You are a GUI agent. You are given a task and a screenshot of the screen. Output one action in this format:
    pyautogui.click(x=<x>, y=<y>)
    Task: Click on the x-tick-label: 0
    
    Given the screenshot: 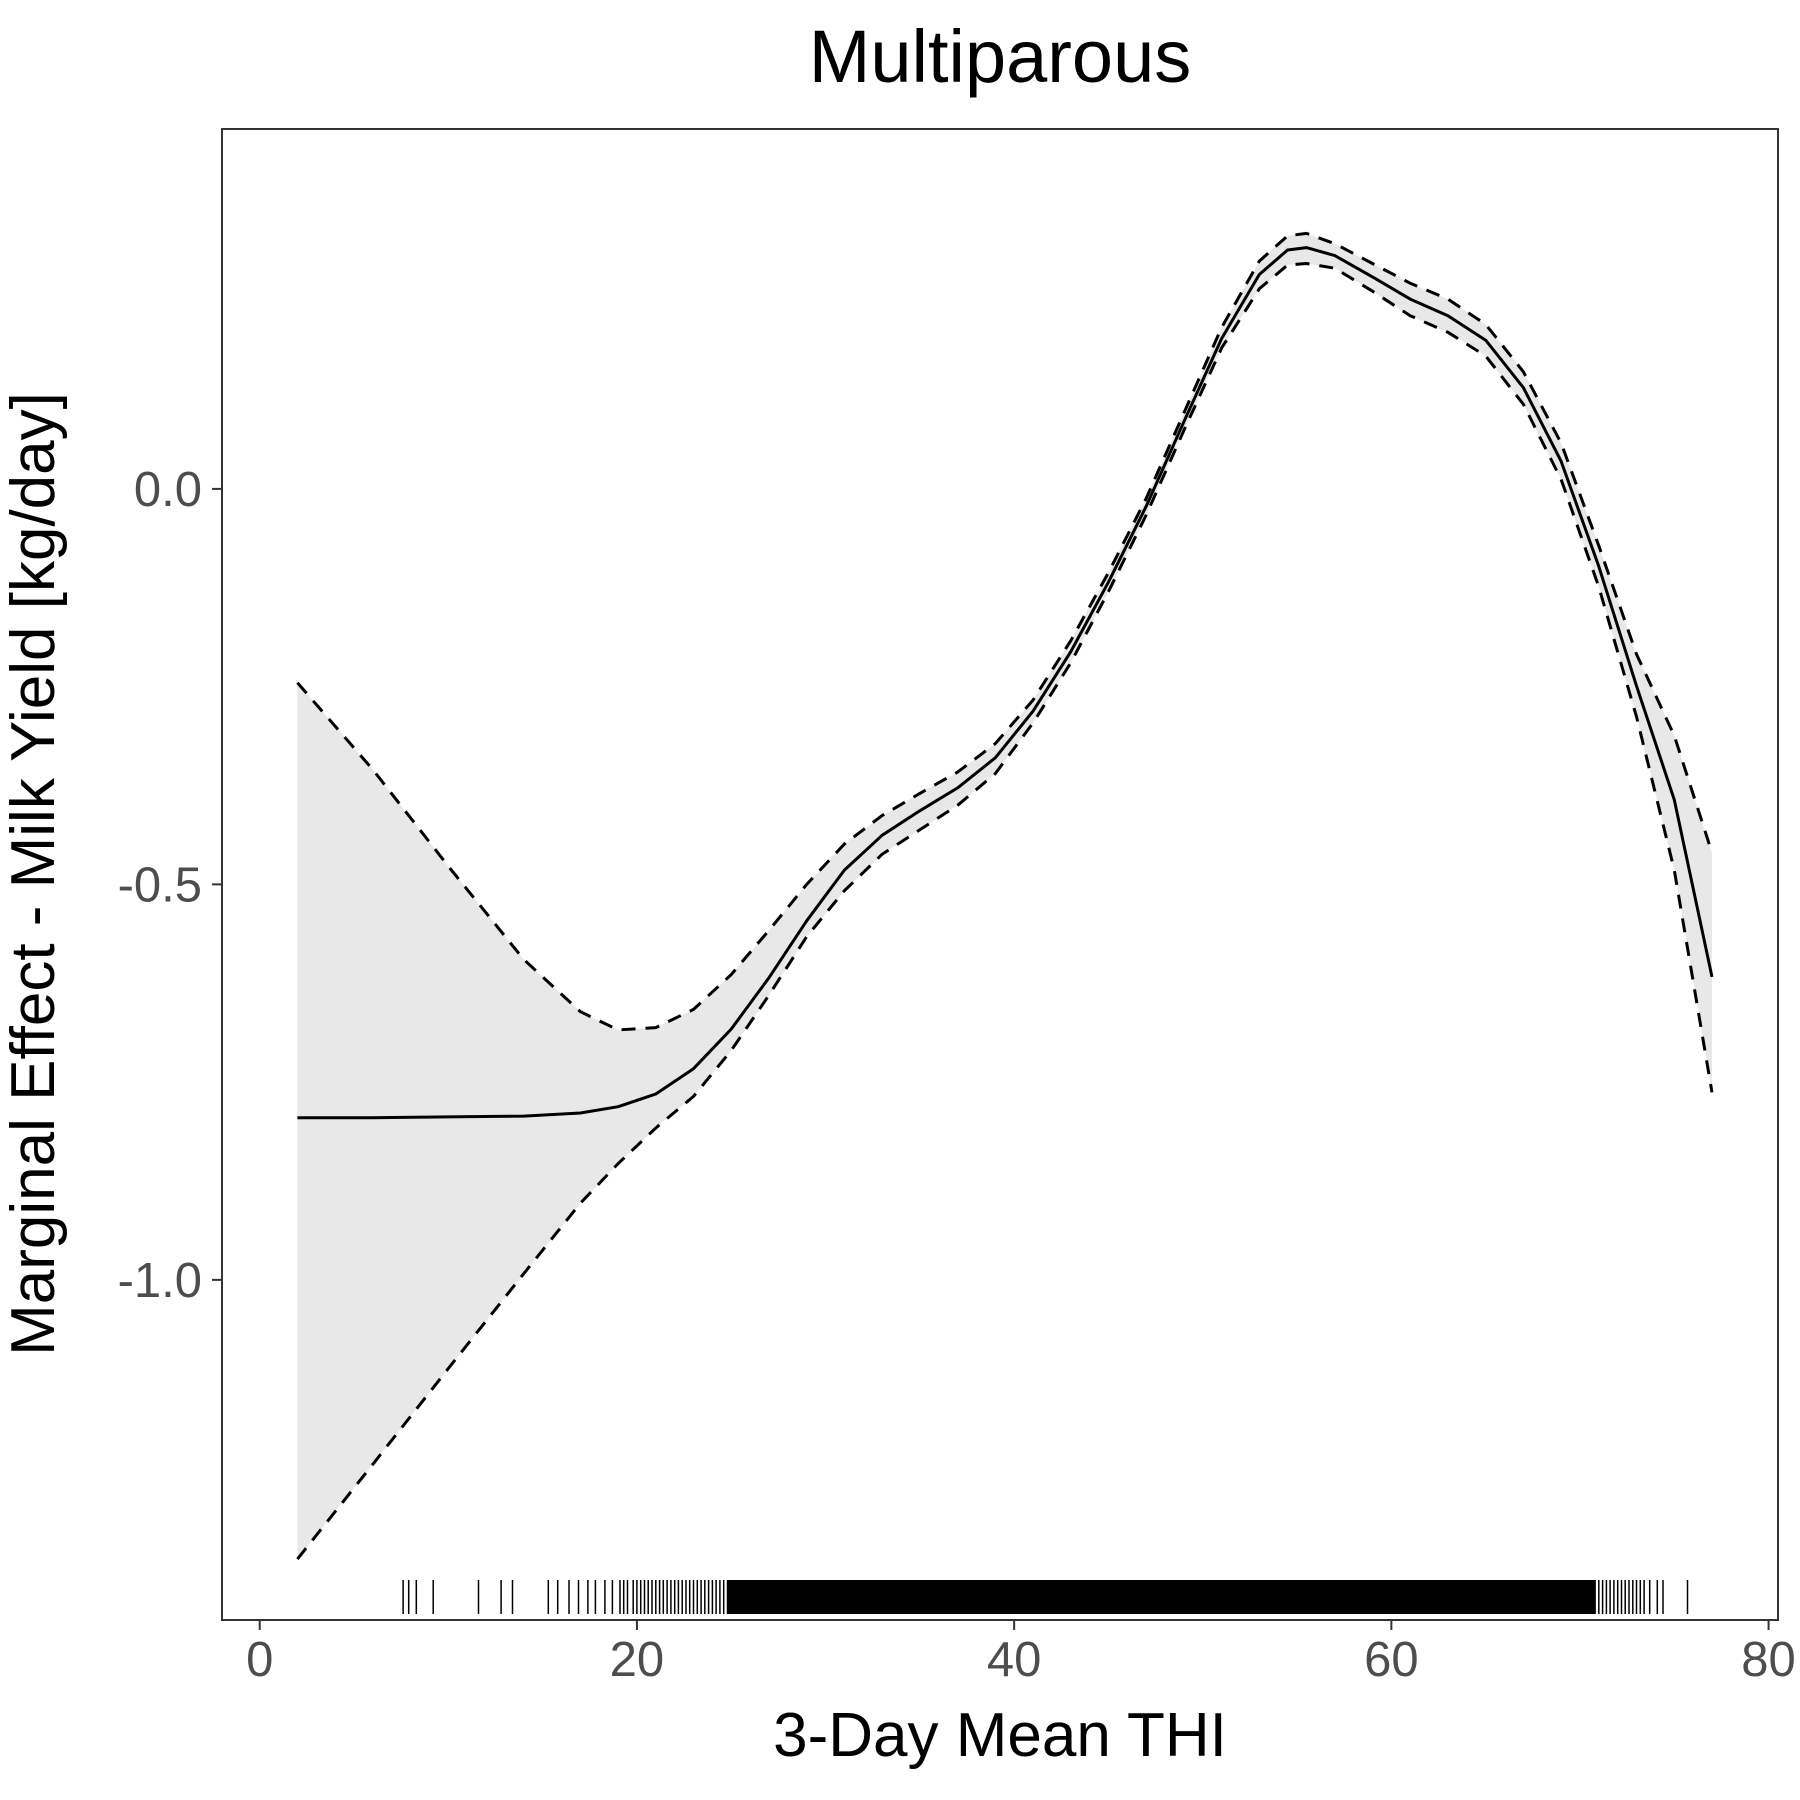 What is the action you would take?
    pyautogui.click(x=259, y=1660)
    